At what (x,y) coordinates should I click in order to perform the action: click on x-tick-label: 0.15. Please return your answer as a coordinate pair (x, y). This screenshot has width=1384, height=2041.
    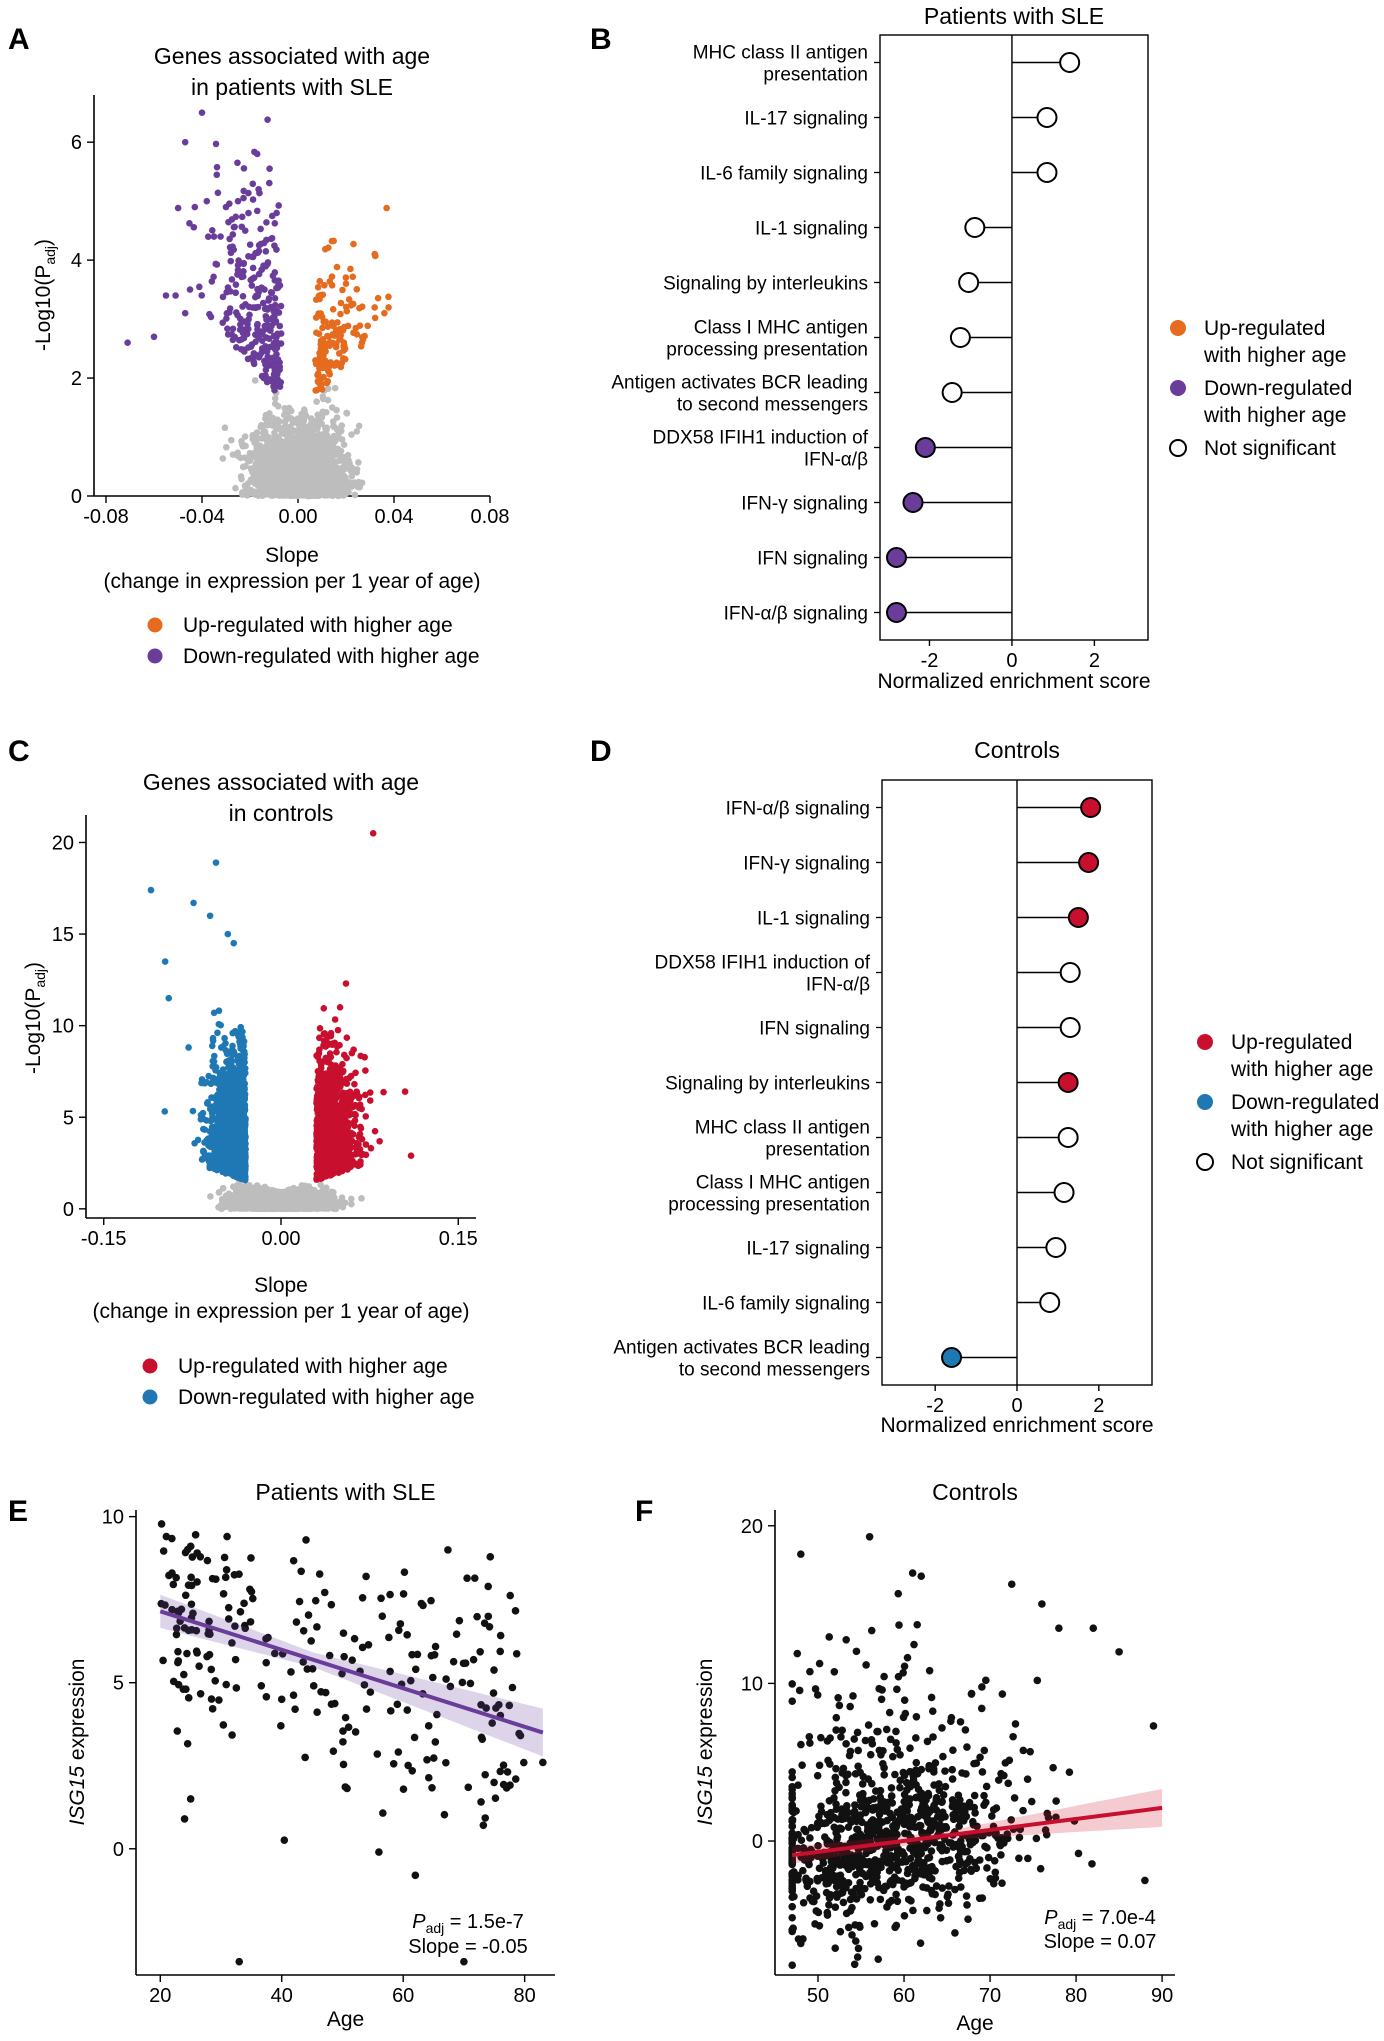
    Looking at the image, I should click on (458, 1239).